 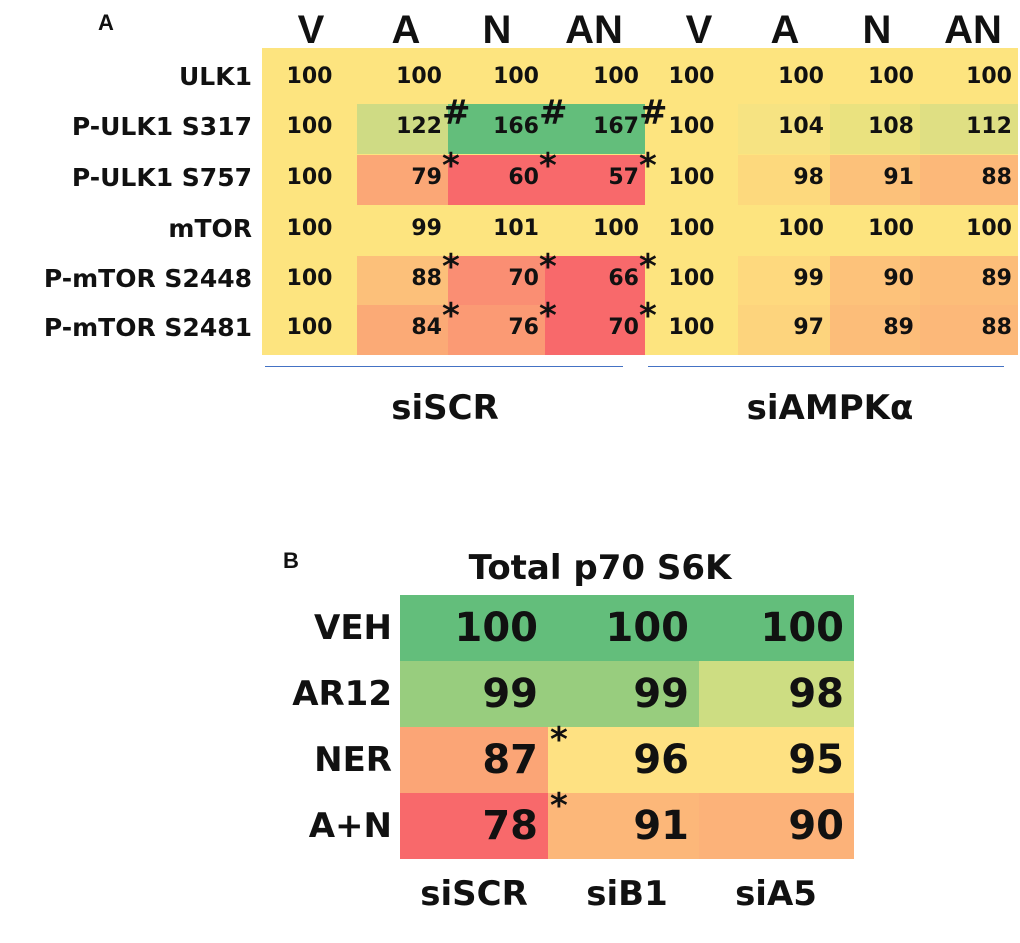 What do you see at coordinates (496, 231) in the screenshot?
I see `heatmap-cell: 101` at bounding box center [496, 231].